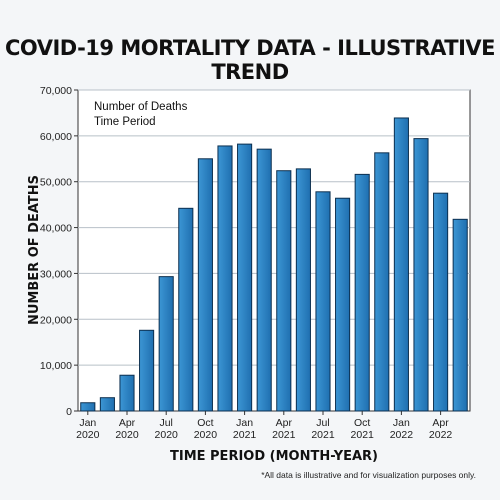  I want to click on legend: Number of Deaths Time Period, so click(141, 114).